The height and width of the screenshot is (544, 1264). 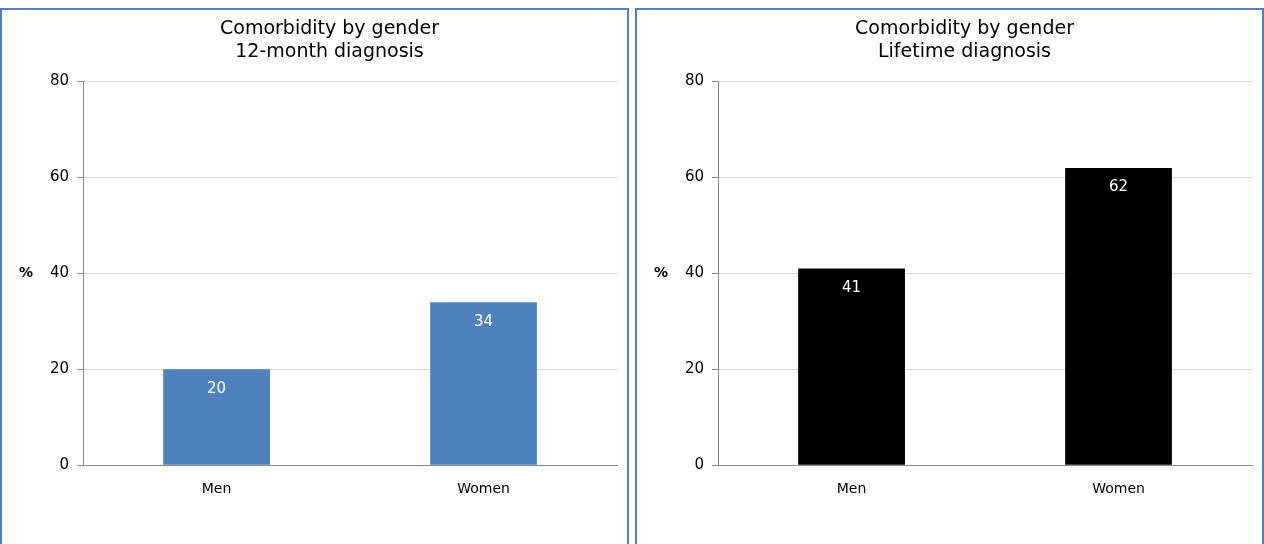 I want to click on data-label: 20, so click(x=217, y=387).